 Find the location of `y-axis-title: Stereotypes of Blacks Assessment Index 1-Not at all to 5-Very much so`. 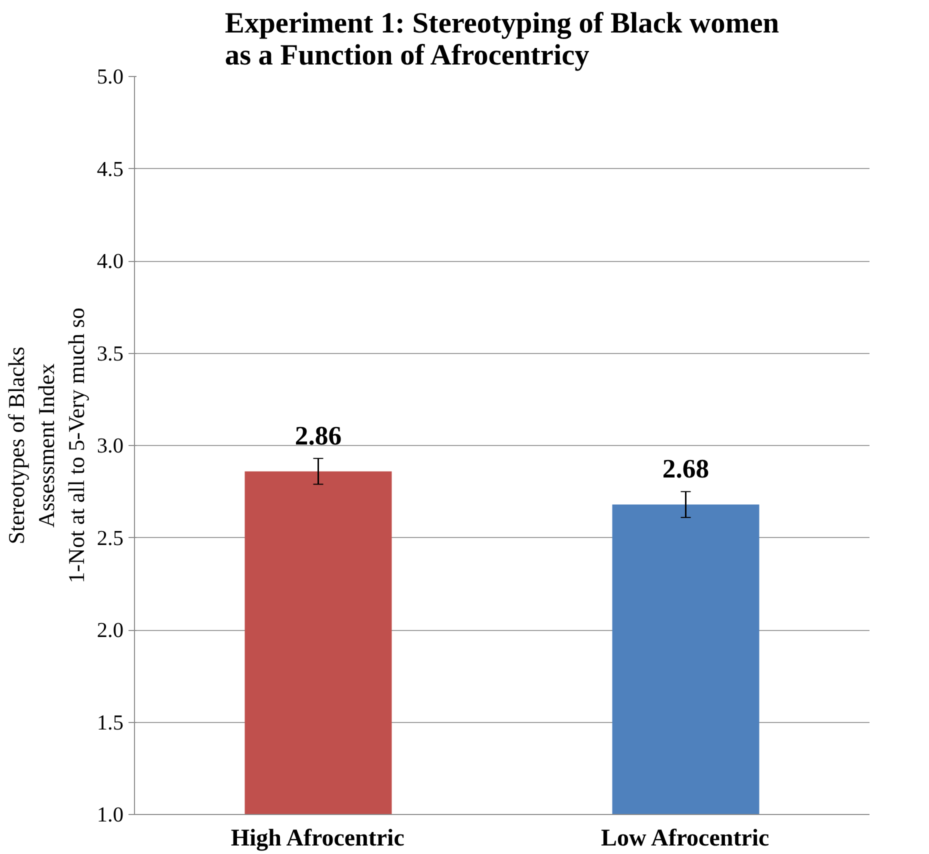

y-axis-title: Stereotypes of Blacks Assessment Index 1-Not at all to 5-Very much so is located at coordinates (46, 446).